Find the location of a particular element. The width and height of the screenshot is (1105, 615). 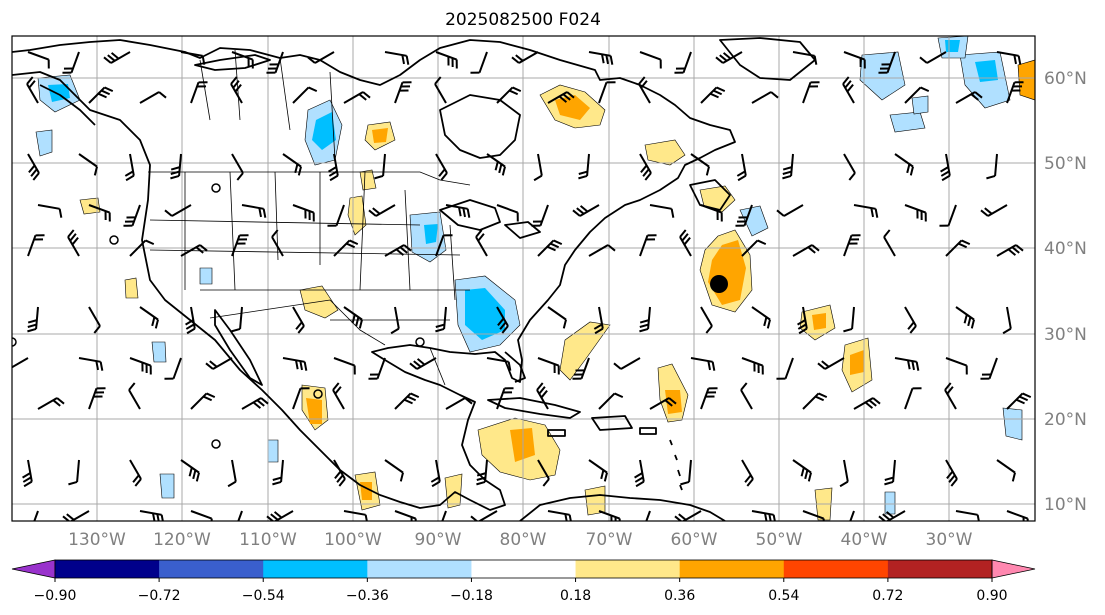

colorbar-tick-label: 0.54 is located at coordinates (783, 596).